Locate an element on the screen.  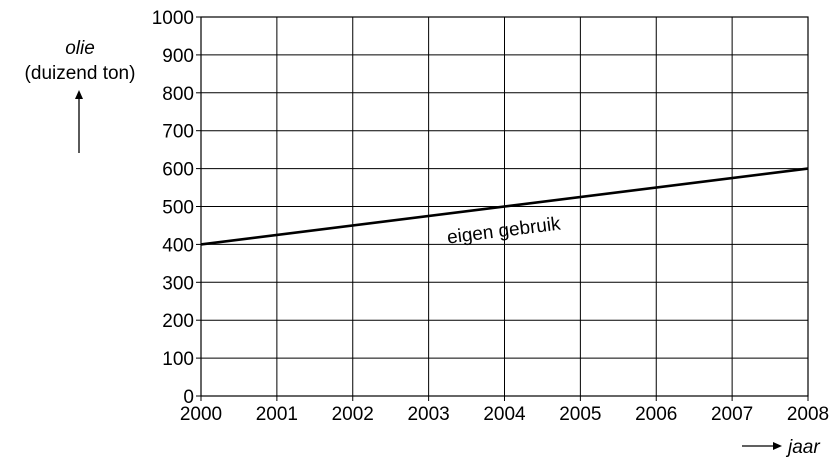
y-tick-label-700: 700 is located at coordinates (178, 132).